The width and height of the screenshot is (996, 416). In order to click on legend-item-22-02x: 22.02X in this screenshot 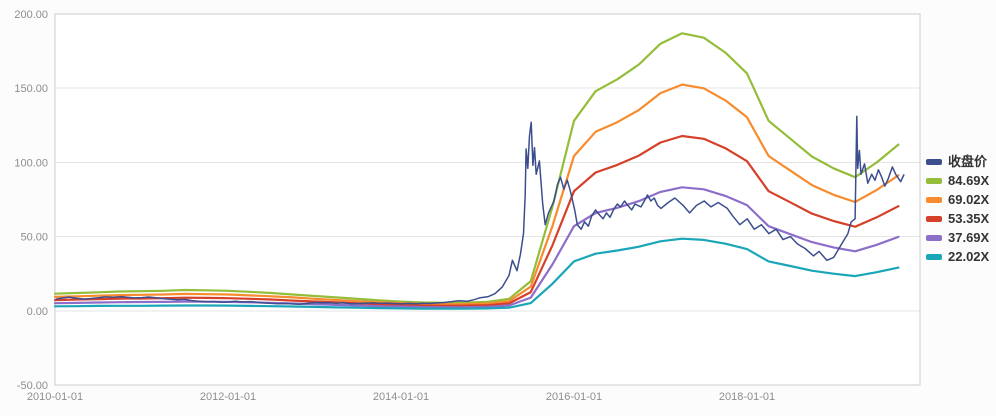, I will do `click(957, 256)`.